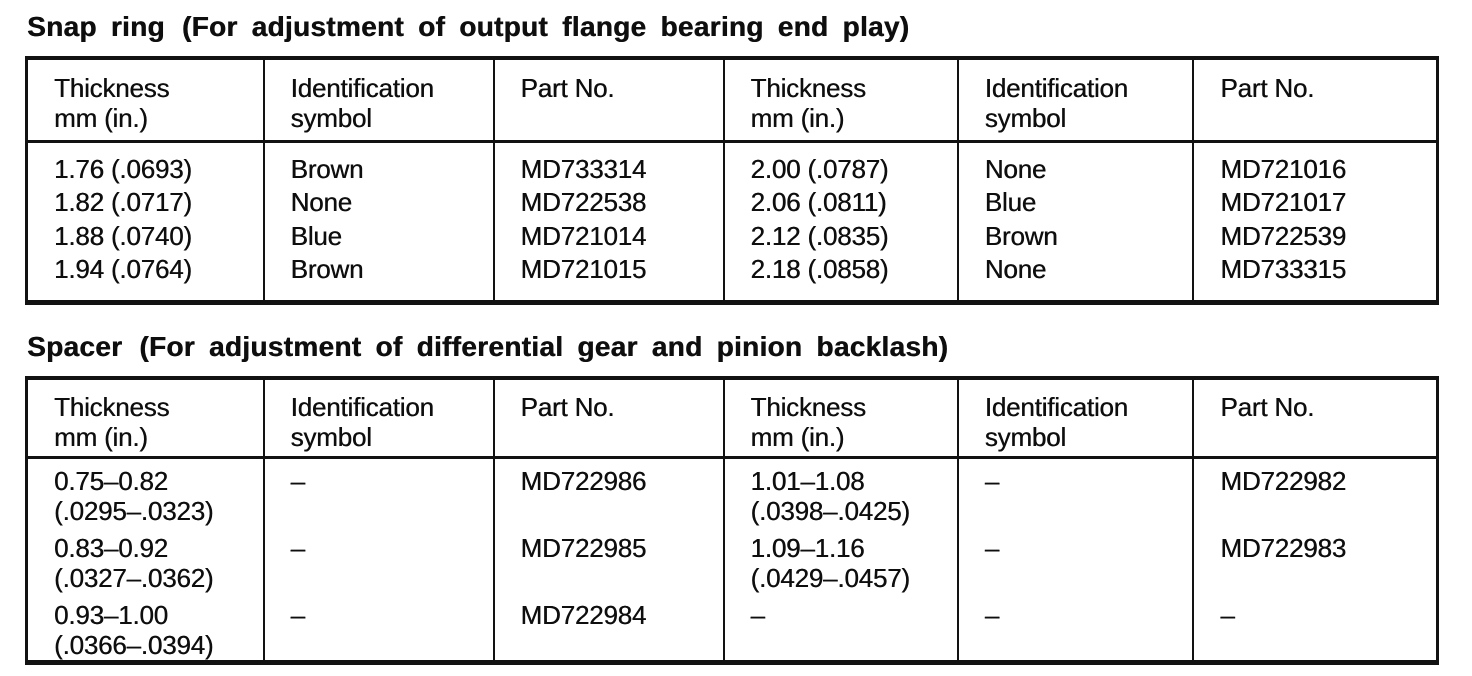 This screenshot has height=676, width=1472. Describe the element at coordinates (1283, 235) in the screenshot. I see `part-no-value: MD722539` at that location.